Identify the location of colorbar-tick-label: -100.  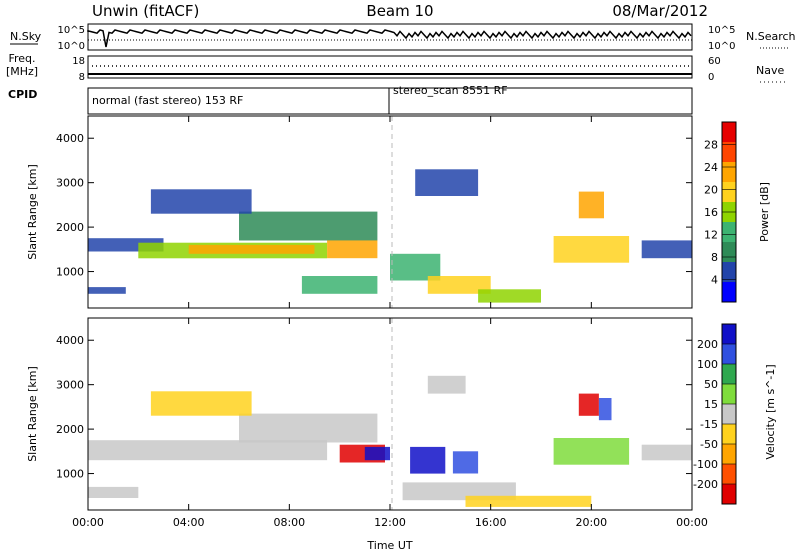
(705, 464).